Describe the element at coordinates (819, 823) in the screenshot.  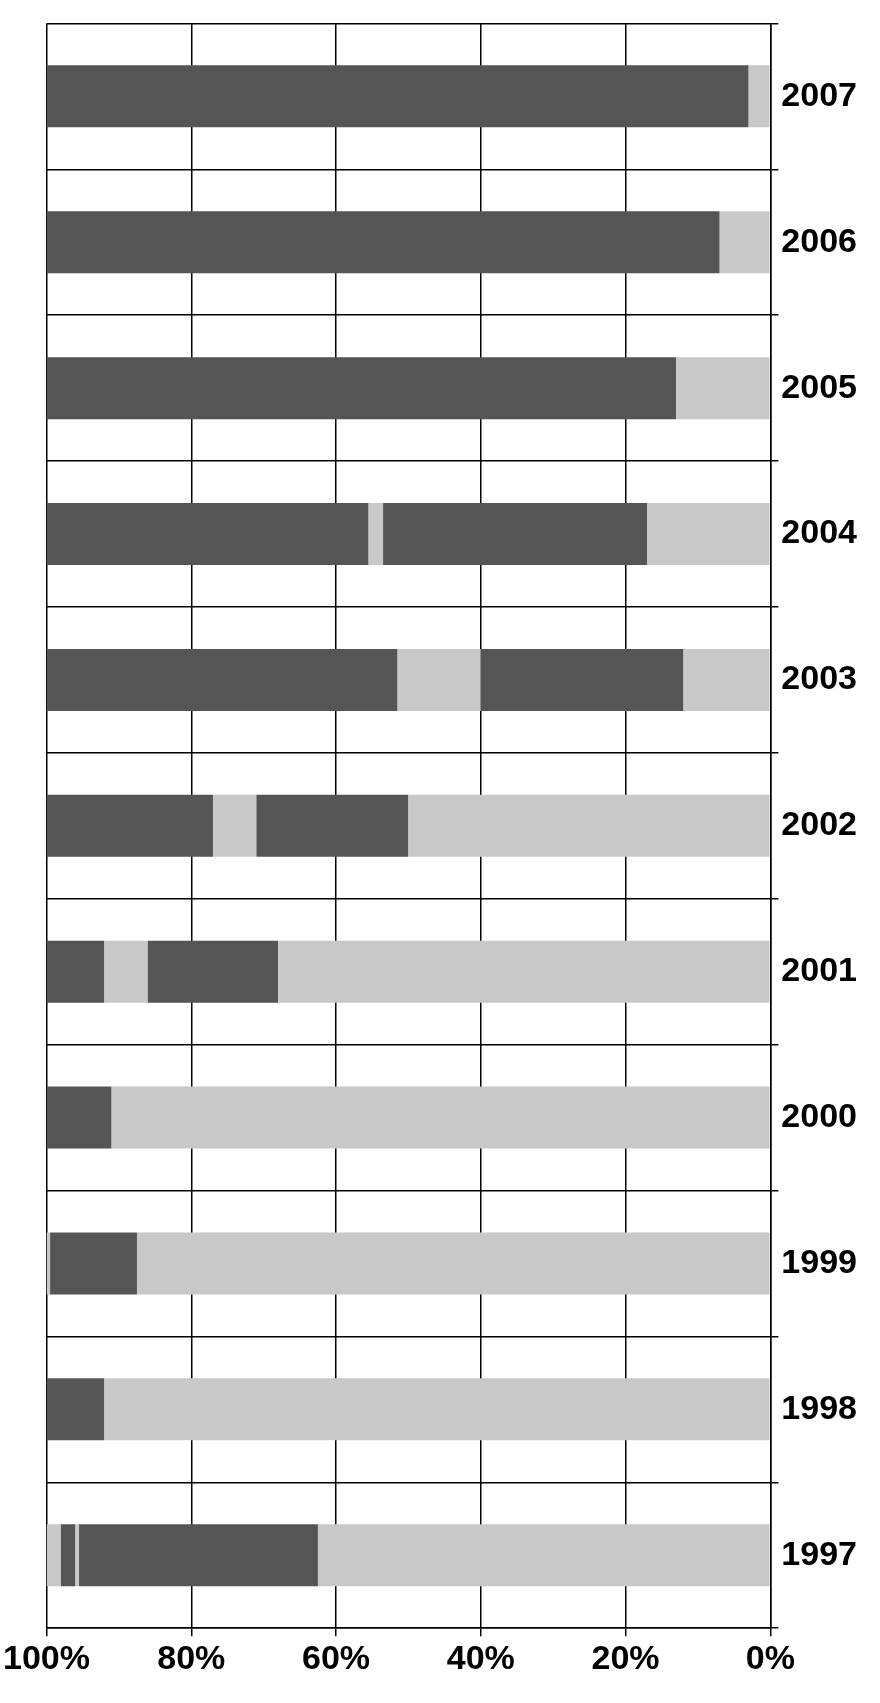
I see `y-tick-label: 2002` at that location.